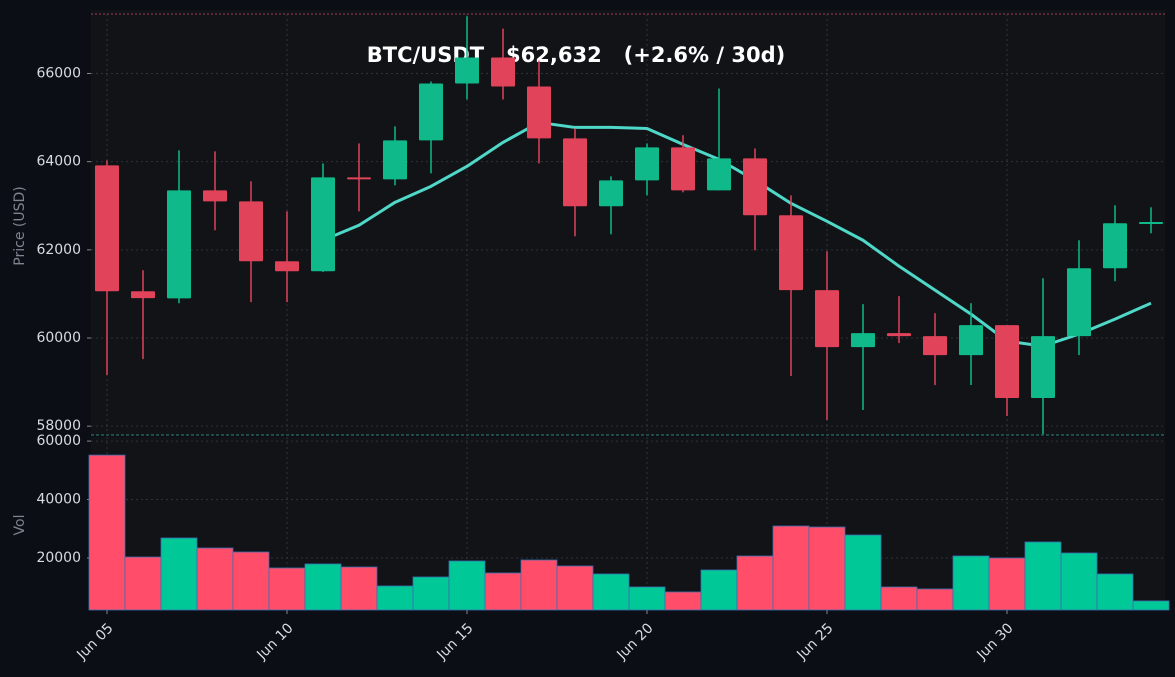  Describe the element at coordinates (576, 55) in the screenshot. I see `chart-title: BTC/USDT $62,632 (+2.6% / 30d)` at that location.